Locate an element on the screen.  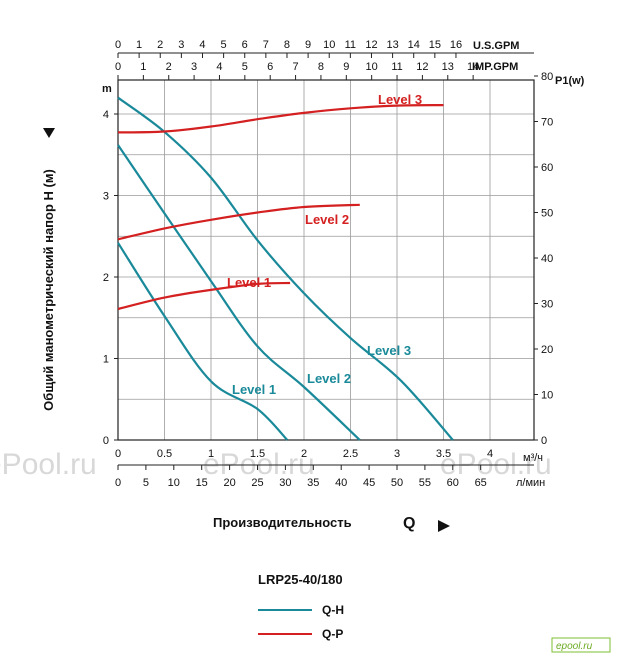
tick-impgpm-11: 11 is located at coordinates (396, 67).